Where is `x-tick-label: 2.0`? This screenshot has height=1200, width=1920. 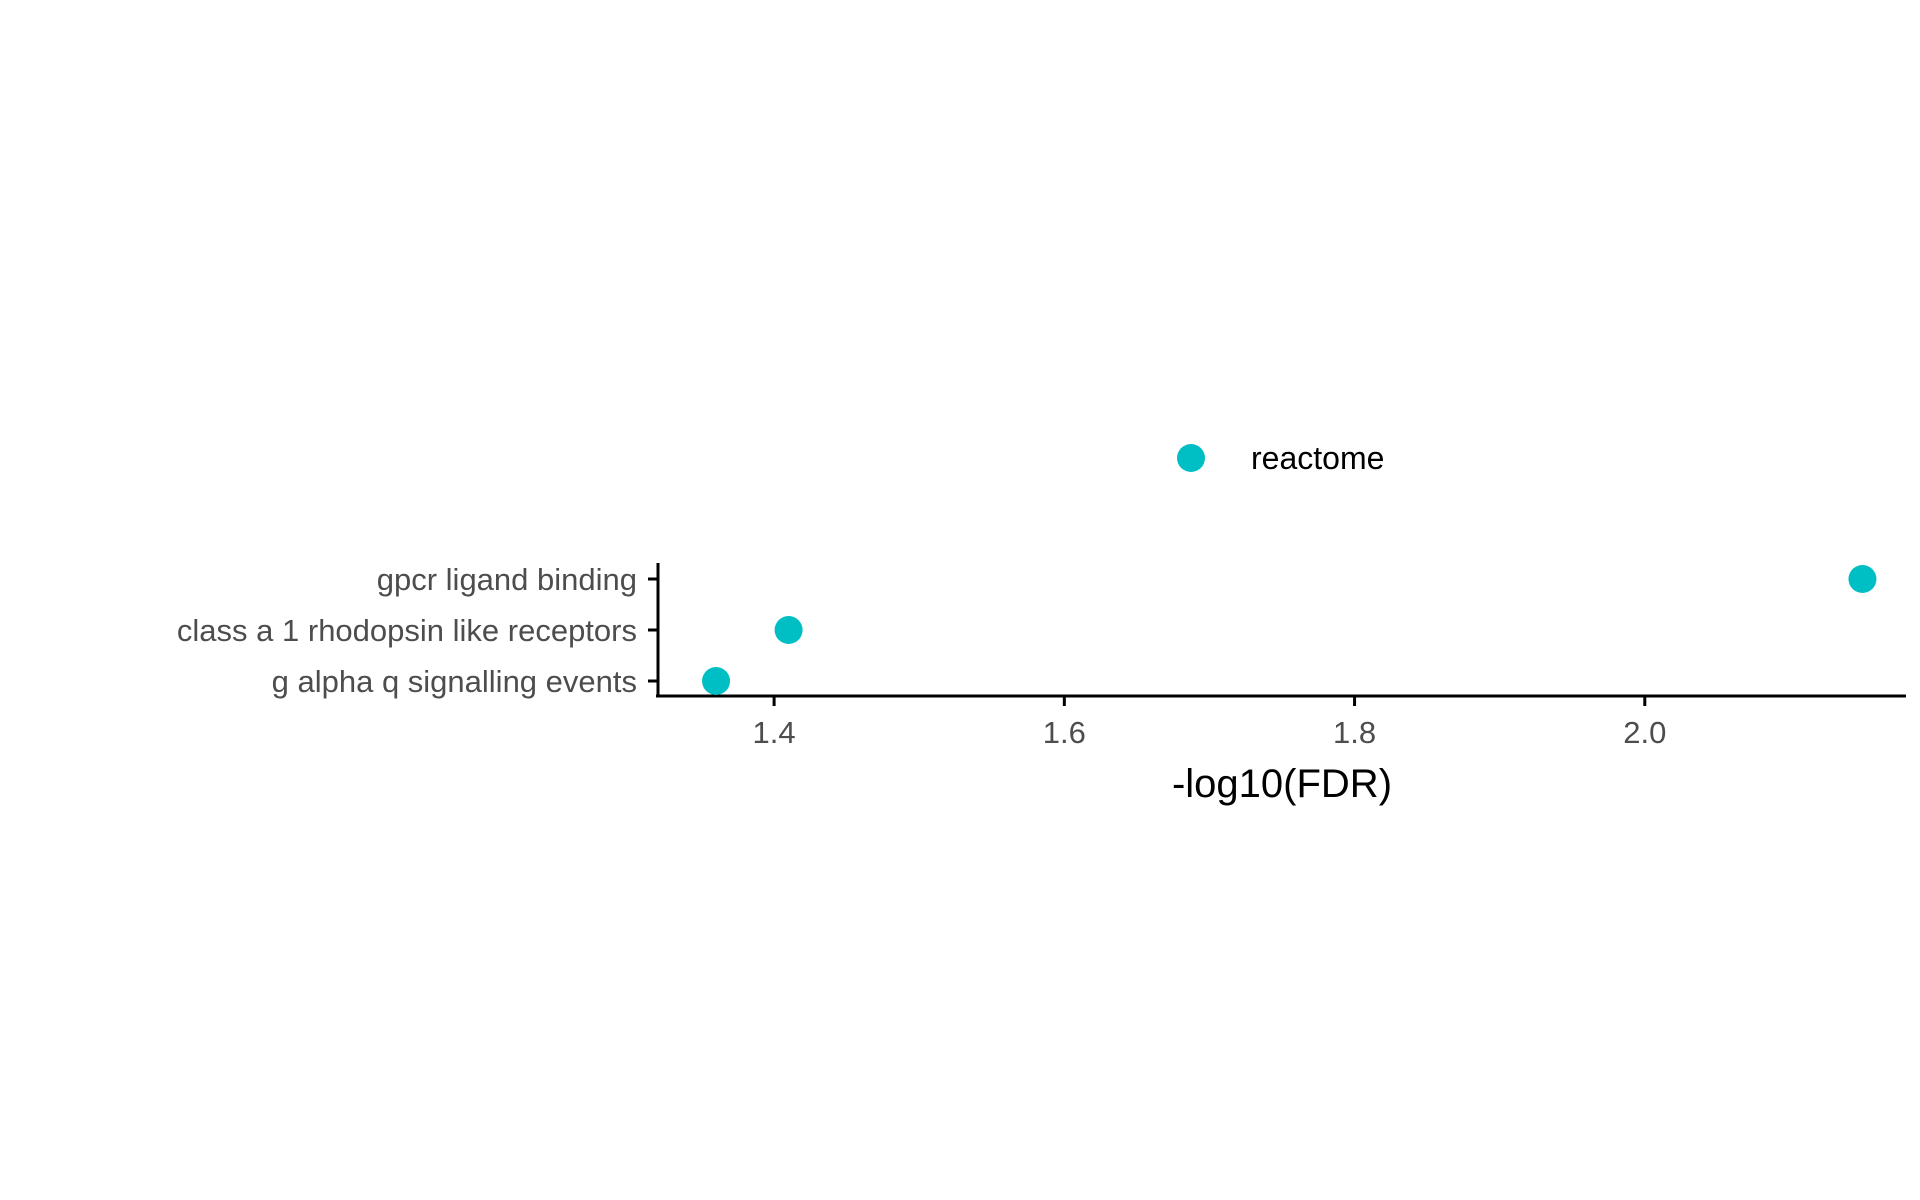 x-tick-label: 2.0 is located at coordinates (1644, 732).